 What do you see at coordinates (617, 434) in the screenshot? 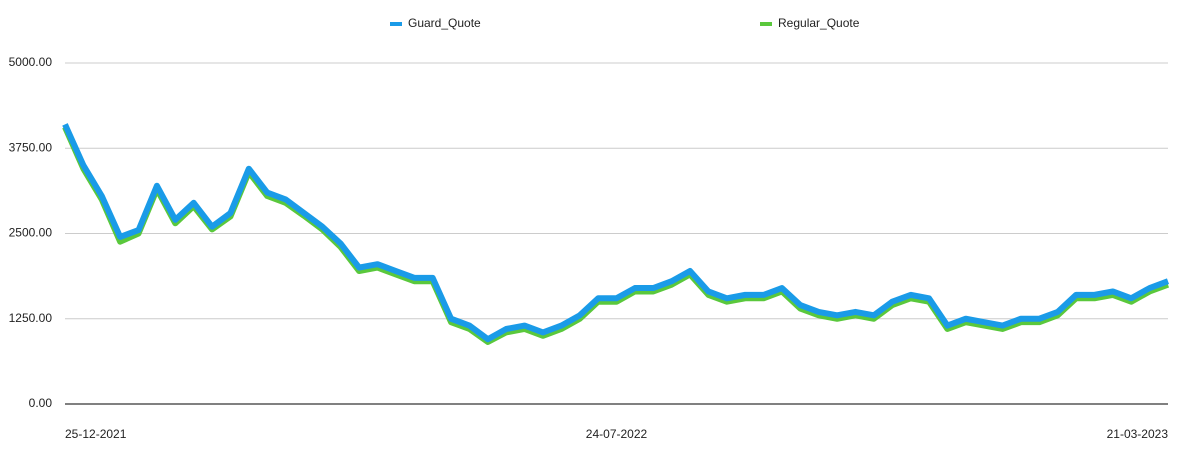
I see `x-tick-label: 24-07-2022` at bounding box center [617, 434].